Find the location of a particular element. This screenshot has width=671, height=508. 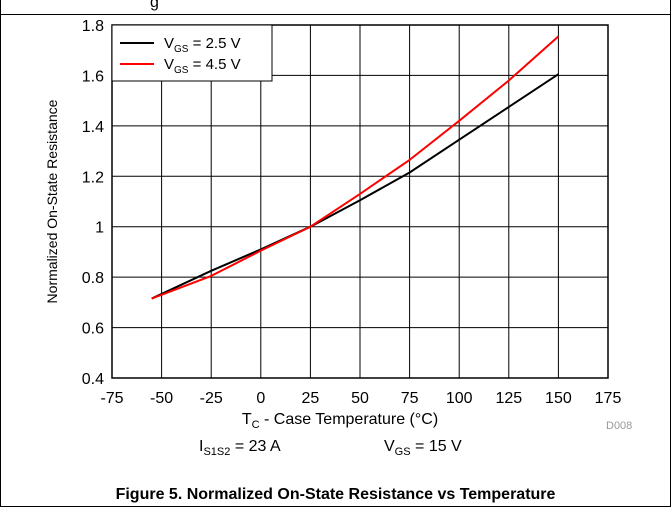

x-tick-label: 75 is located at coordinates (410, 398).